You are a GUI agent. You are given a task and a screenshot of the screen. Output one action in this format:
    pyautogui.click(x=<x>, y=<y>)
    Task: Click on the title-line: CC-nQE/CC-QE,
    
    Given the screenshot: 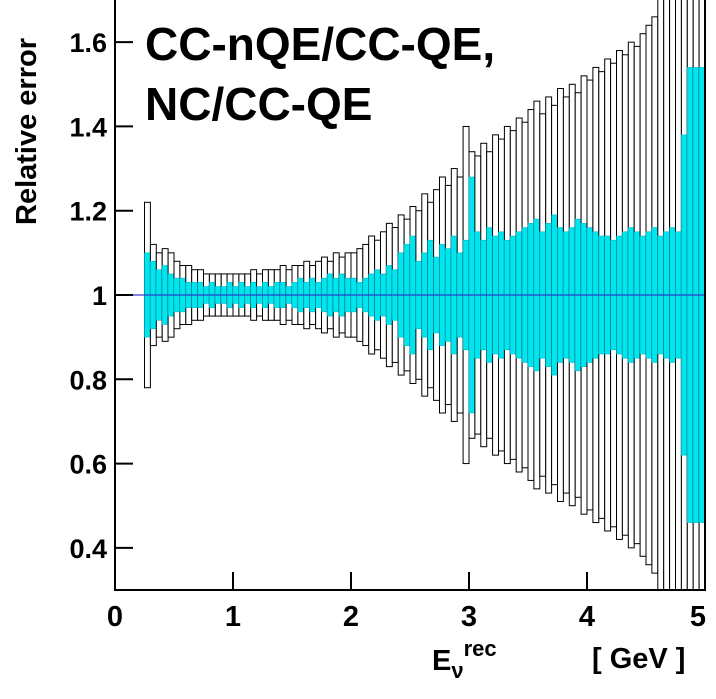 What is the action you would take?
    pyautogui.click(x=320, y=44)
    